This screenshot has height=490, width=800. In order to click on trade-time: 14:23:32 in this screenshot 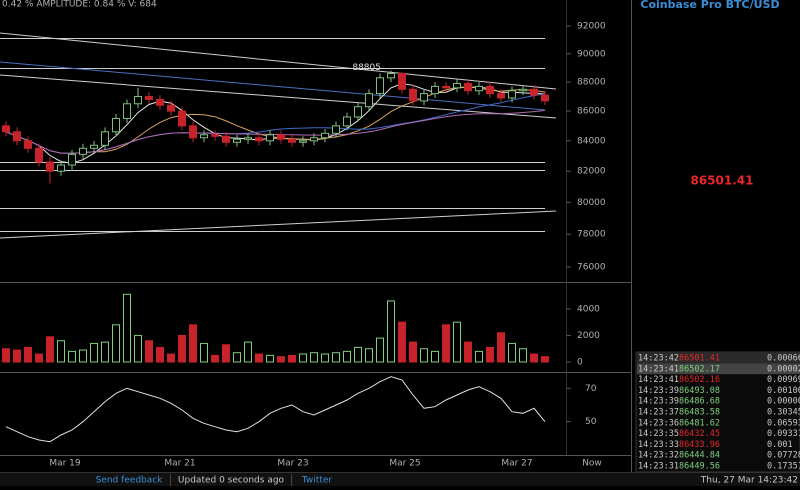, I will do `click(658, 456)`.